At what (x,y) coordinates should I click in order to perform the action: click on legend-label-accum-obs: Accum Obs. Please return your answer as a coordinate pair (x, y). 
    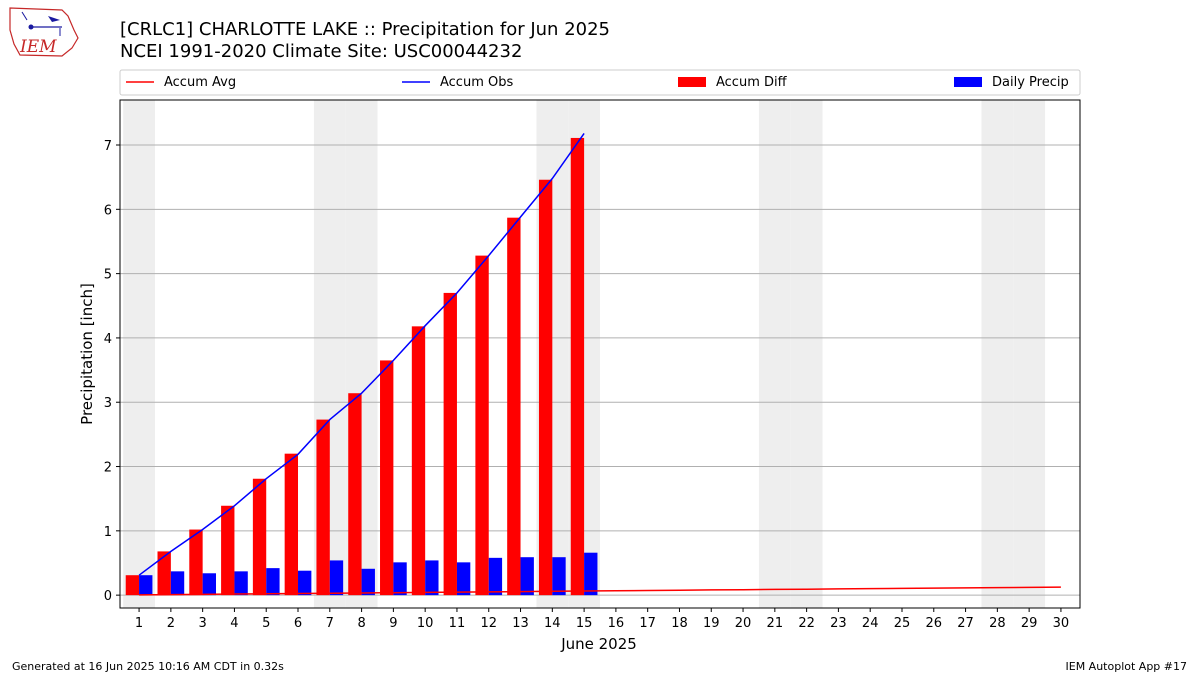
    Looking at the image, I should click on (476, 82).